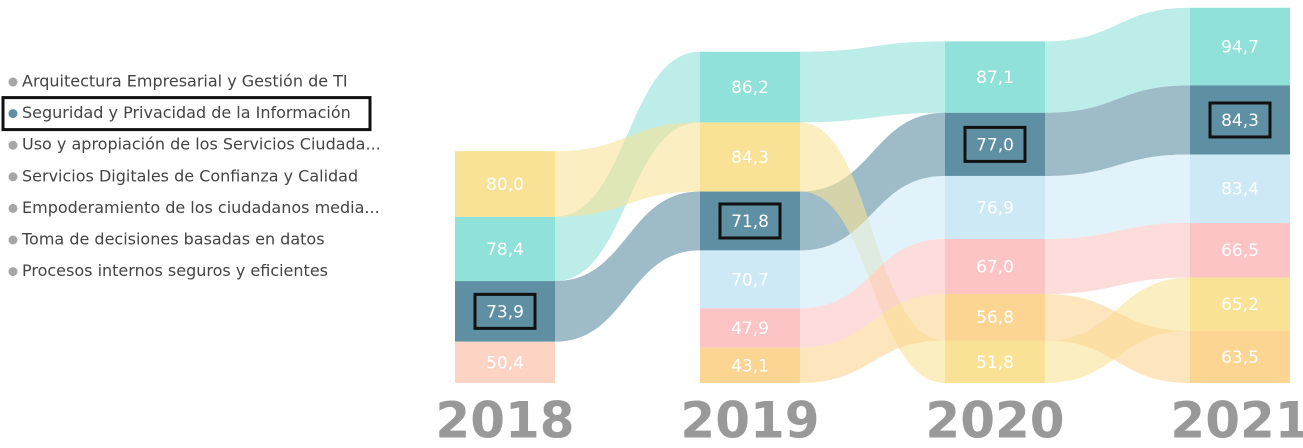 The width and height of the screenshot is (1303, 448). I want to click on data-label: 65,2, so click(1240, 305).